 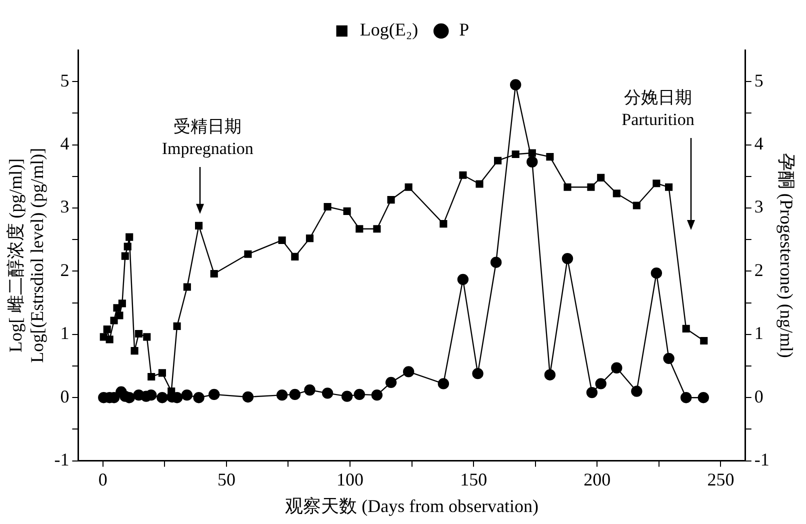 What do you see at coordinates (759, 206) in the screenshot?
I see `y2-tick-label: 3` at bounding box center [759, 206].